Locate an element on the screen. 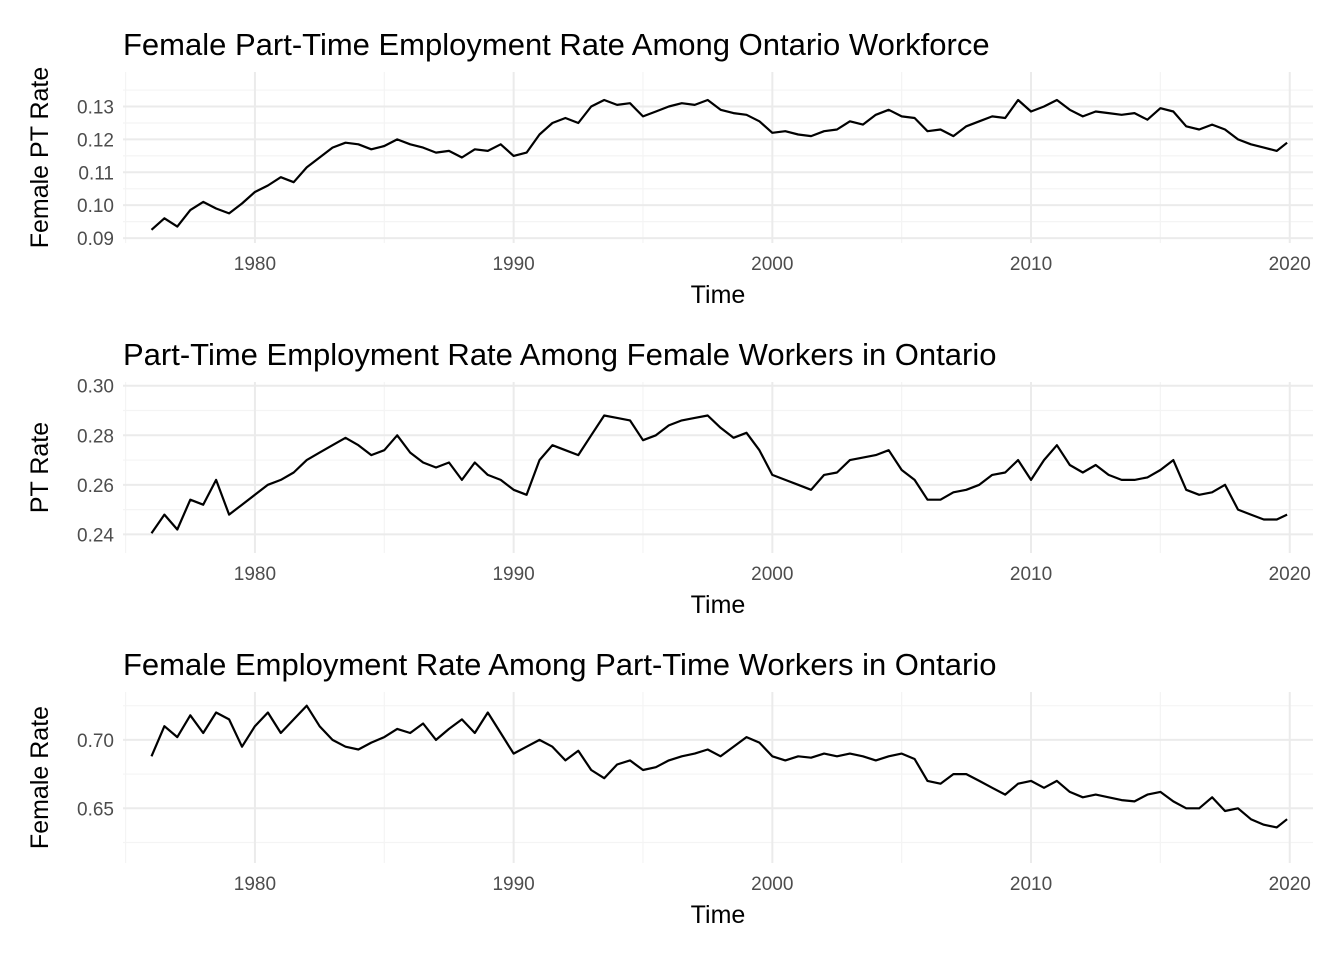  y-tick-label: 0.28 is located at coordinates (95, 436).